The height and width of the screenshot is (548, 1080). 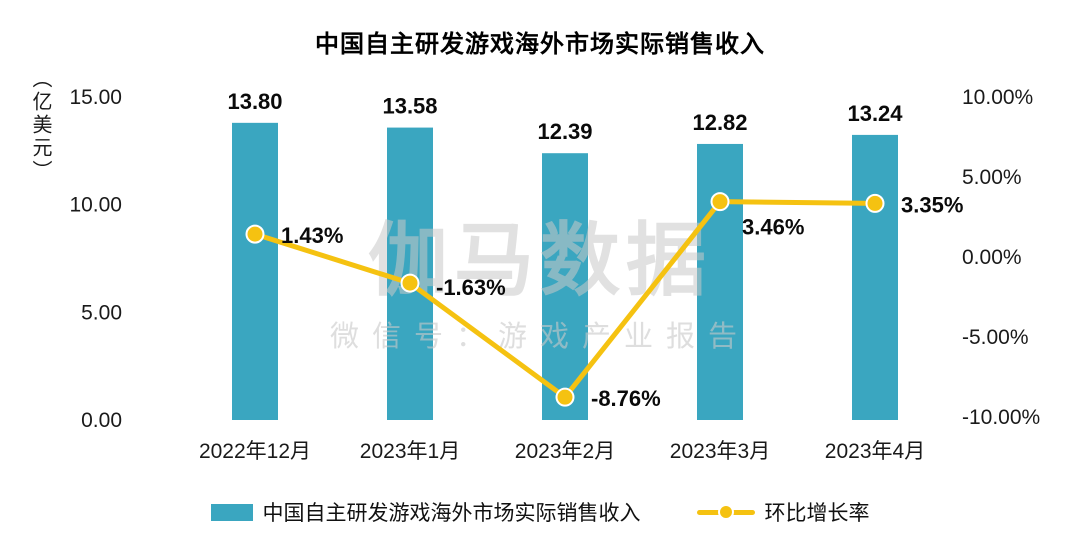 What do you see at coordinates (254, 101) in the screenshot?
I see `bar-value-label: 13.80` at bounding box center [254, 101].